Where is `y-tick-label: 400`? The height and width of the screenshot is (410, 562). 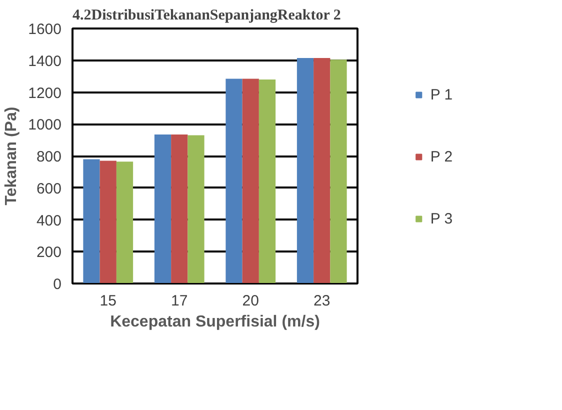
y-tick-label: 400 is located at coordinates (49, 221).